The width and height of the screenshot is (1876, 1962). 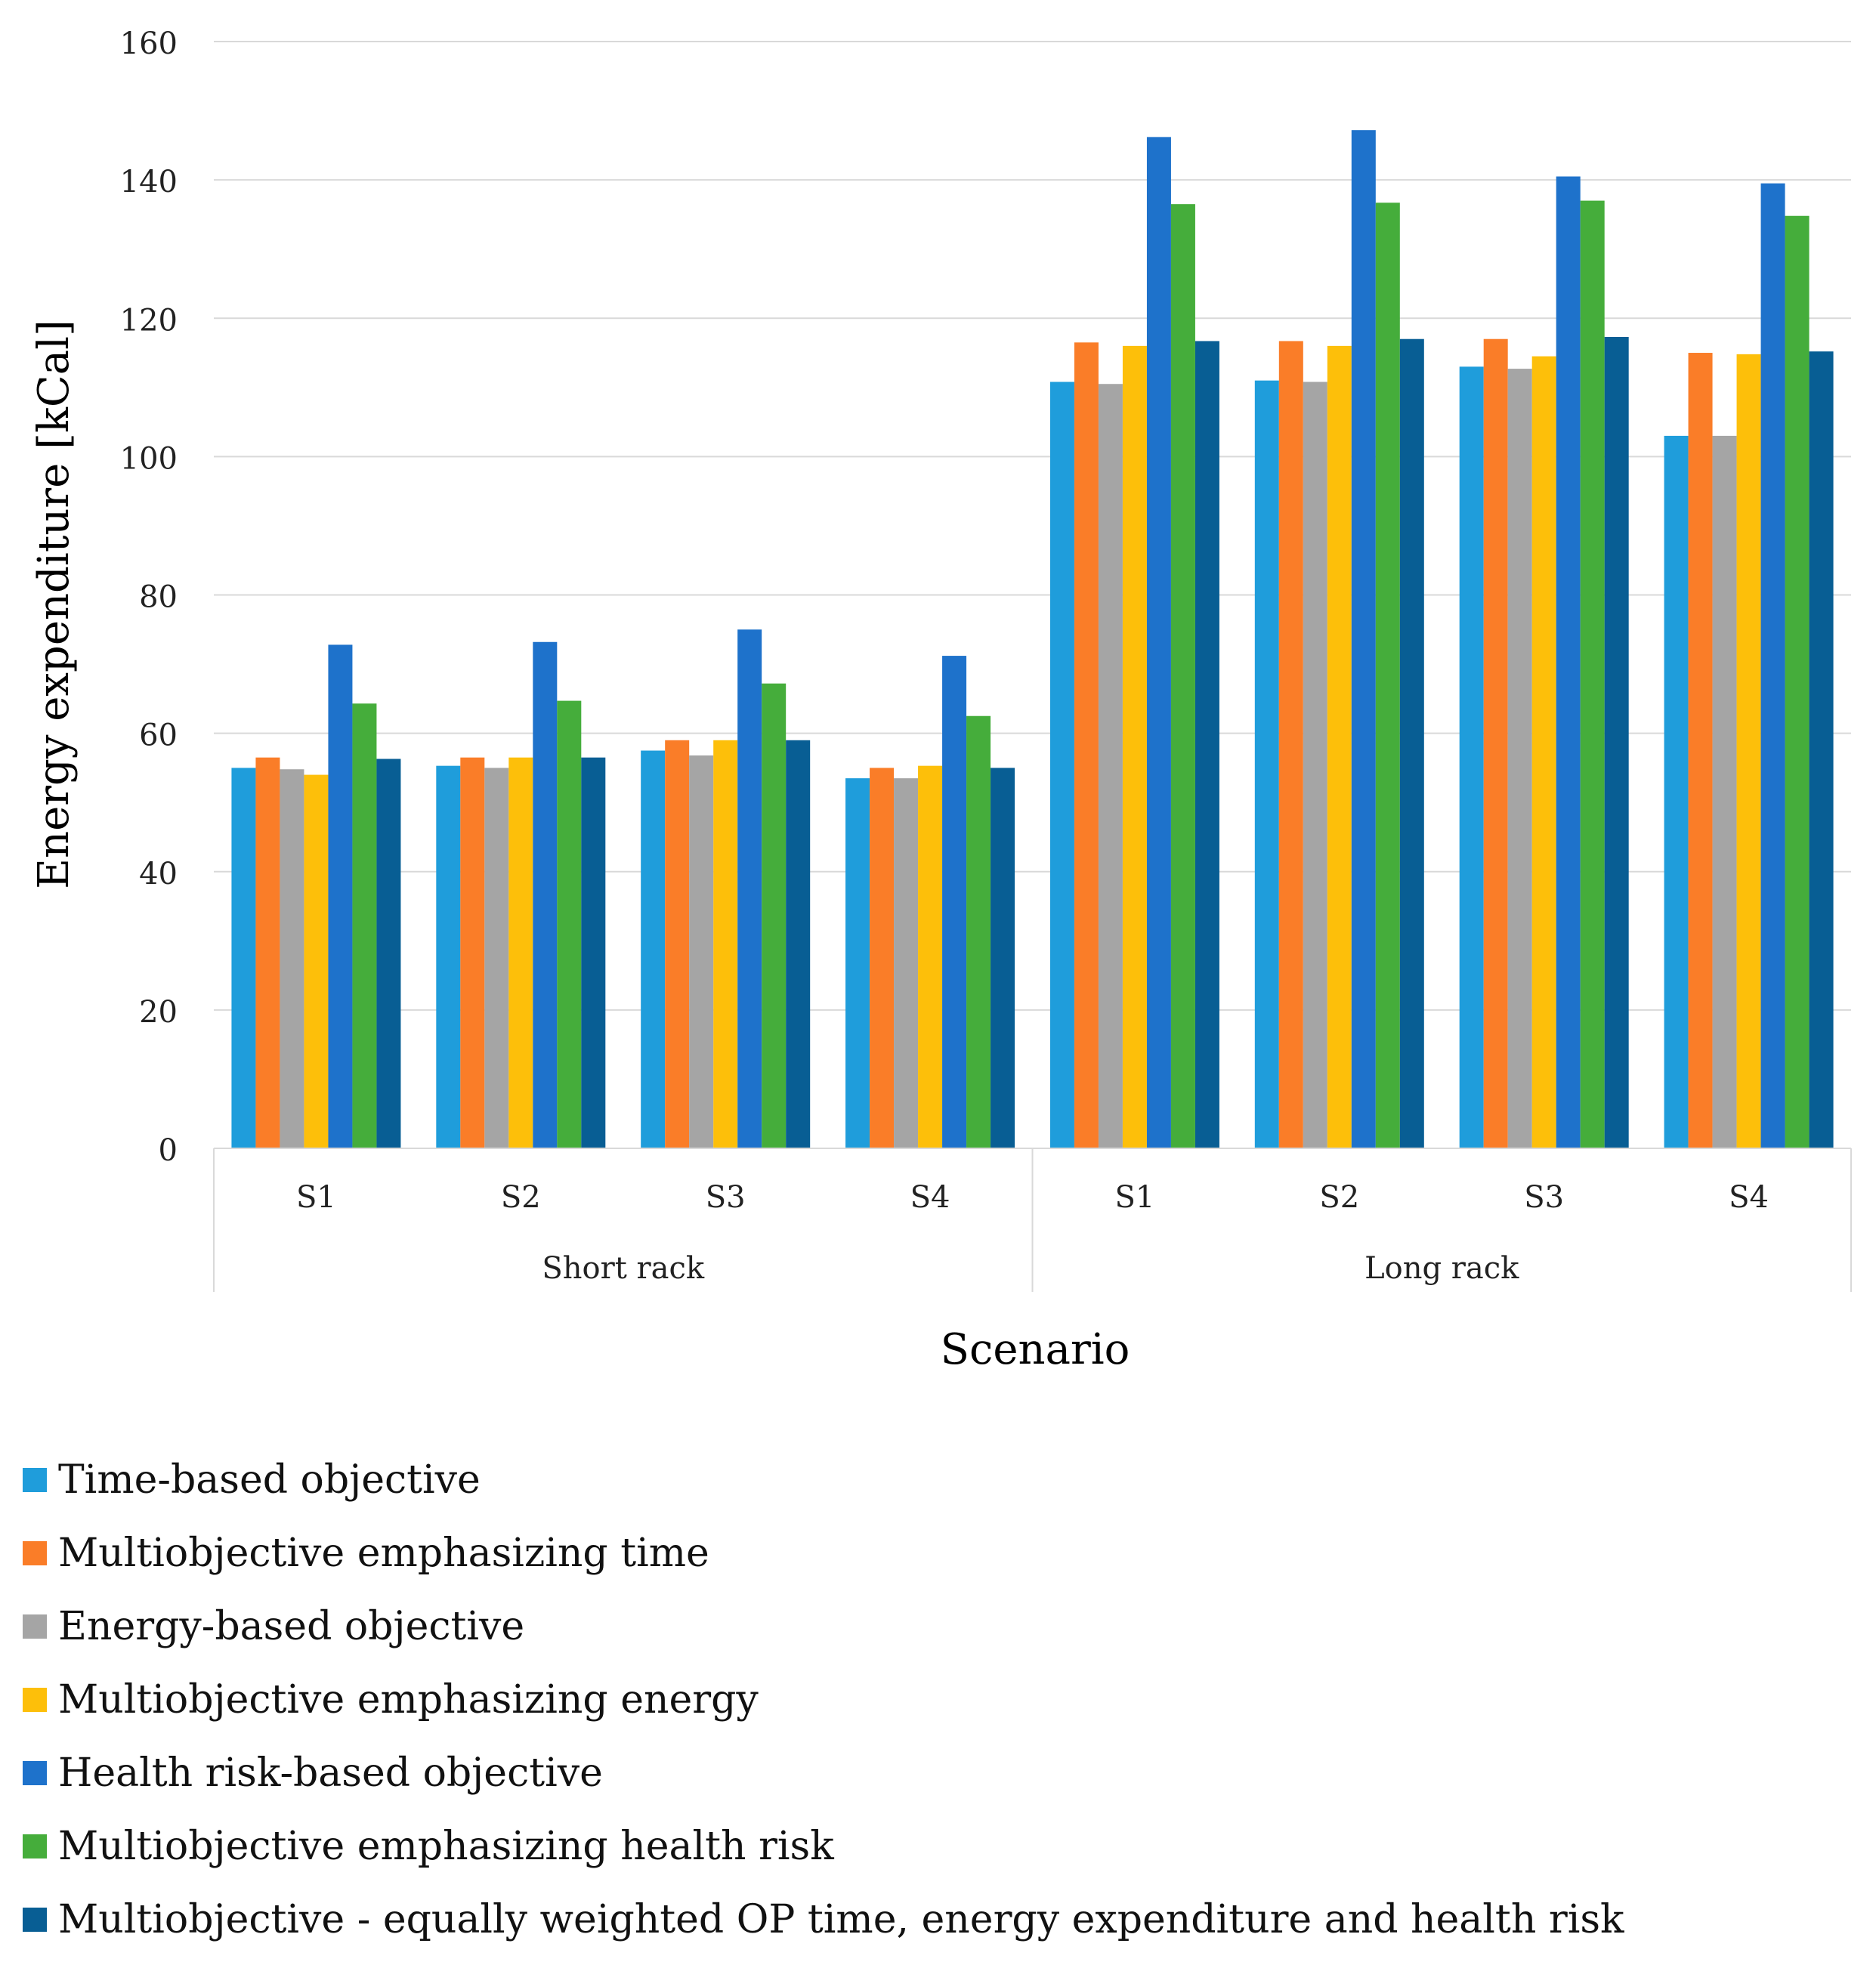 I want to click on y-tick-labels: 0 20 40 60 80 100 120 140 160, so click(x=149, y=597).